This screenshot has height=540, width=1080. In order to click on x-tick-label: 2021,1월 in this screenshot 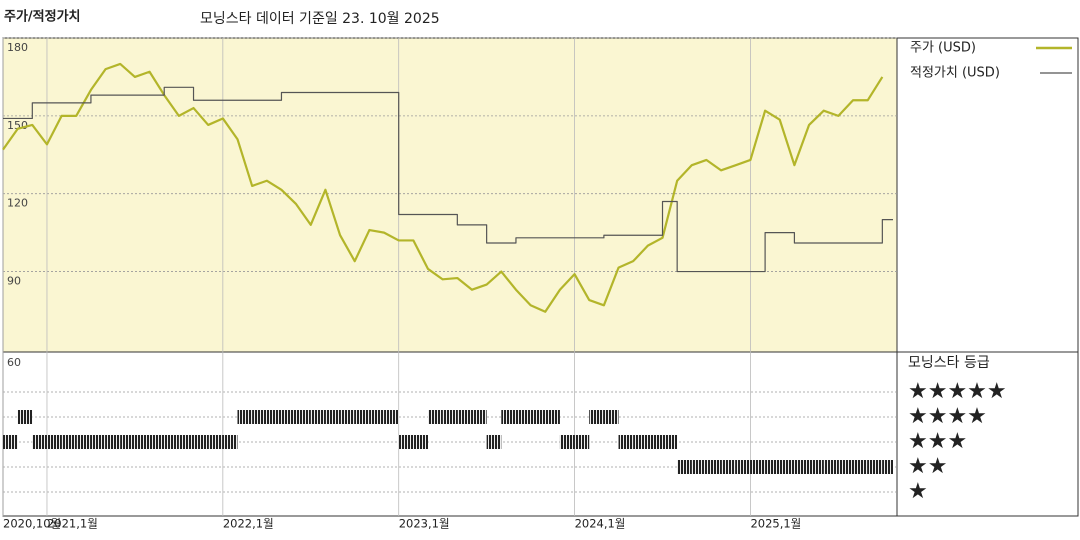, I will do `click(72, 524)`.